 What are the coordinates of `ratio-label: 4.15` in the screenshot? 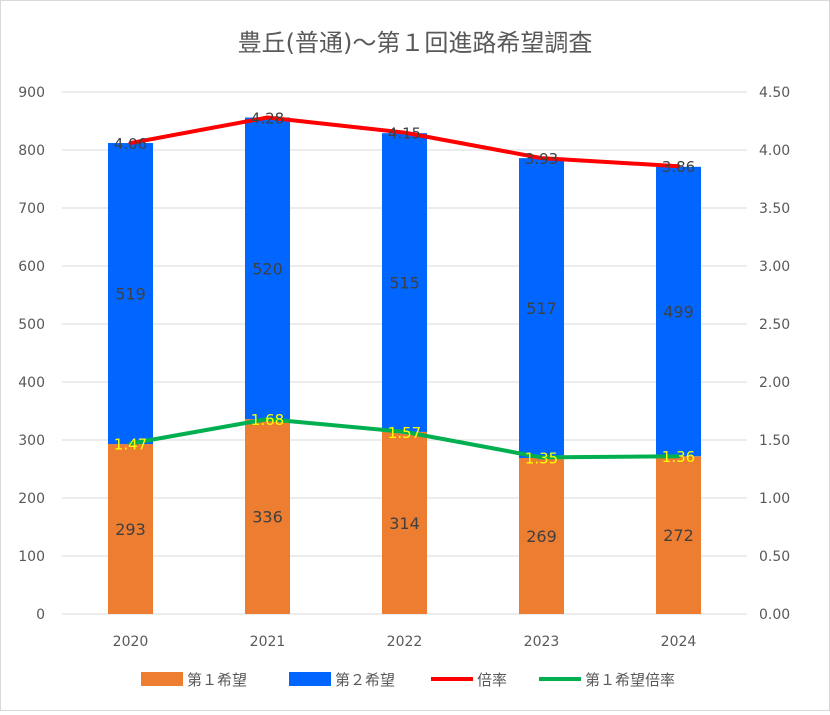 It's located at (404, 134).